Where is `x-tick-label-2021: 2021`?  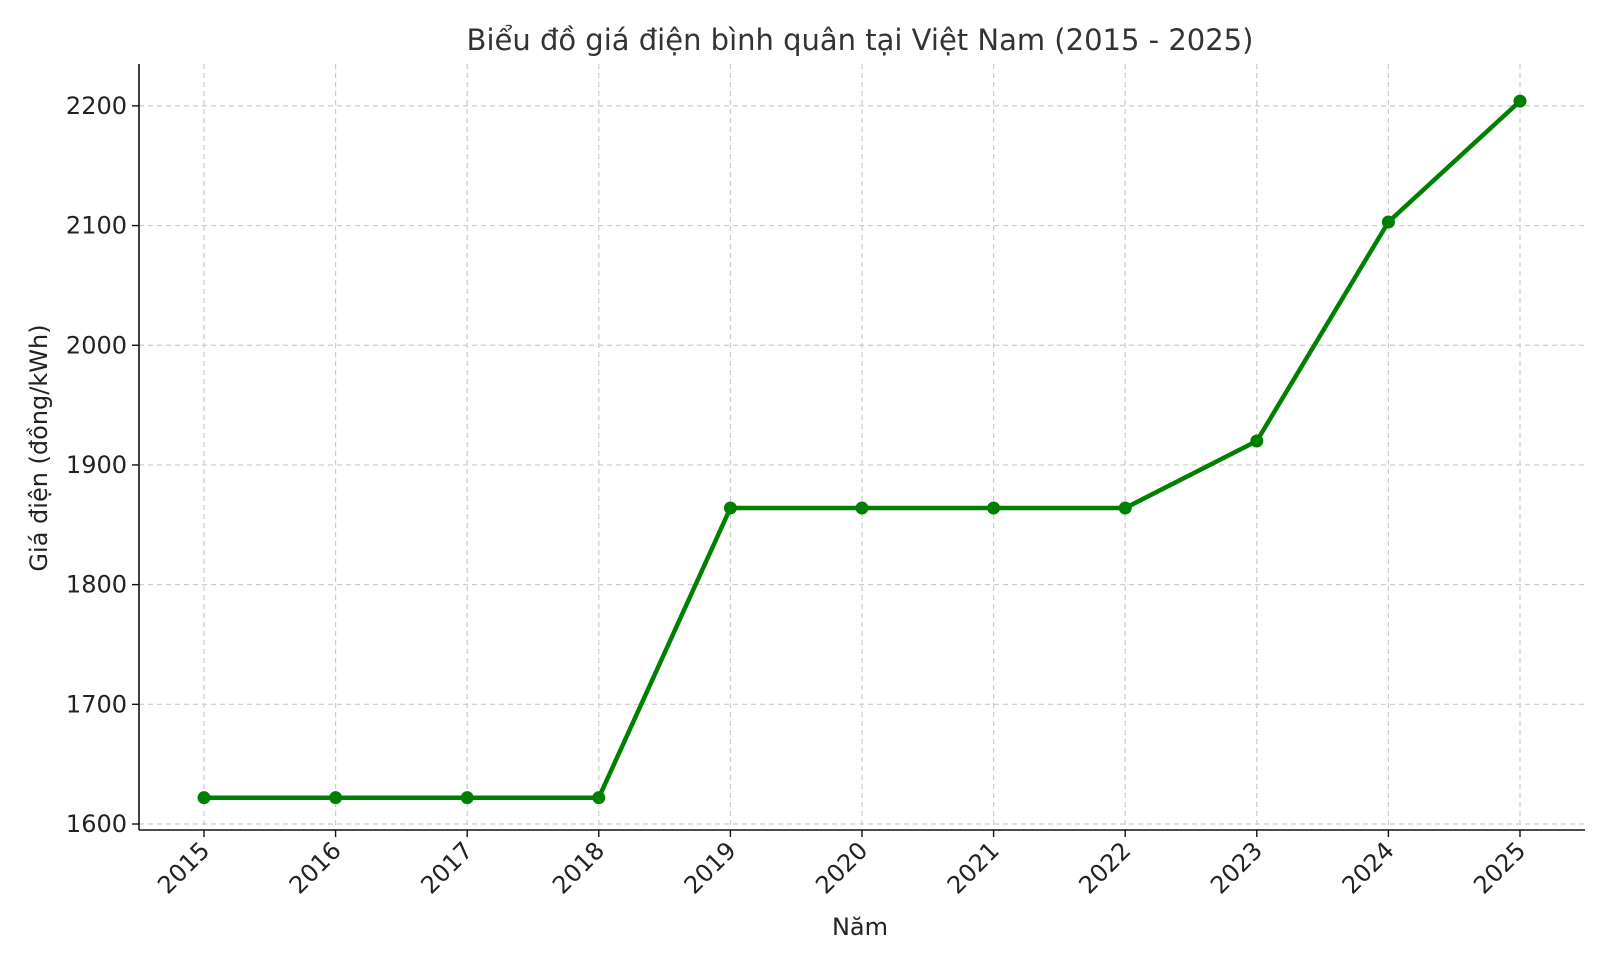 x-tick-label-2021: 2021 is located at coordinates (973, 867).